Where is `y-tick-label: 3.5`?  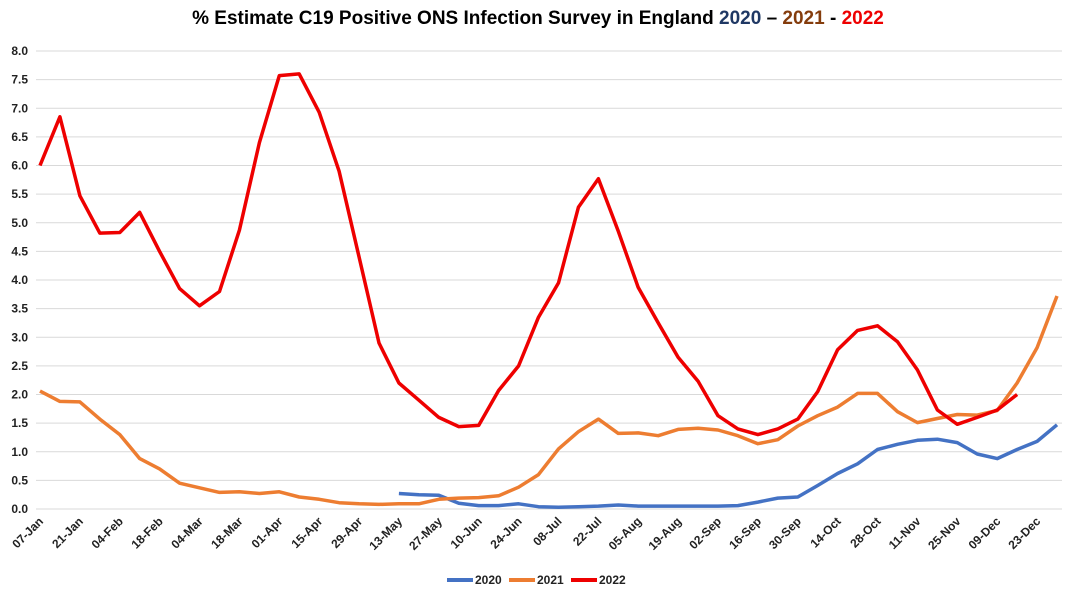
y-tick-label: 3.5 is located at coordinates (19, 309).